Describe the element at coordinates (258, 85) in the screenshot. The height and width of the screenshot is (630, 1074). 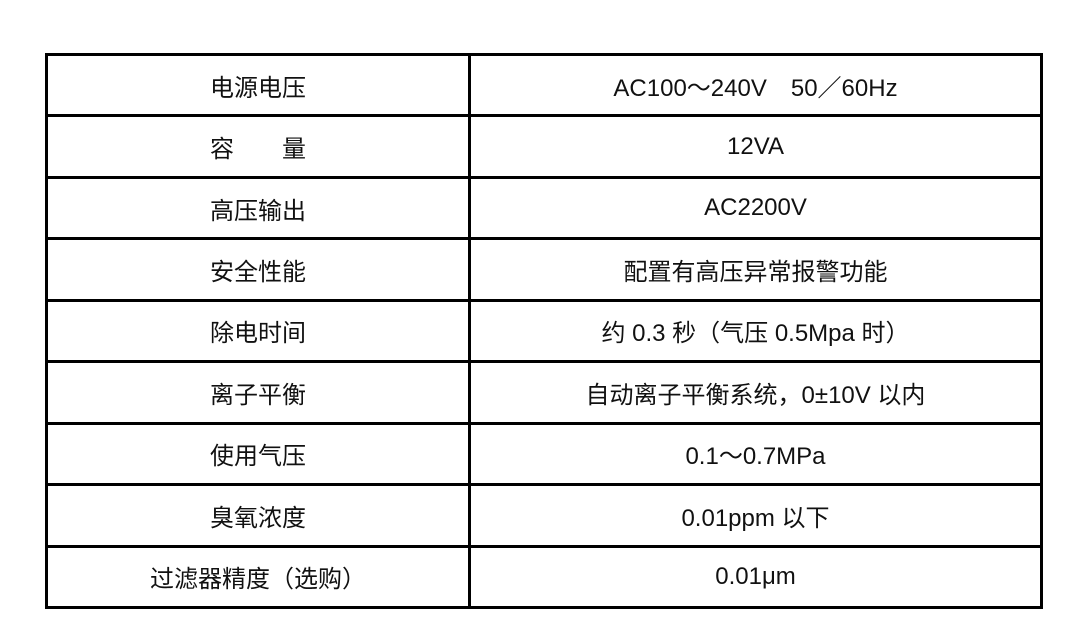
I see `spec-label: 电源电压` at that location.